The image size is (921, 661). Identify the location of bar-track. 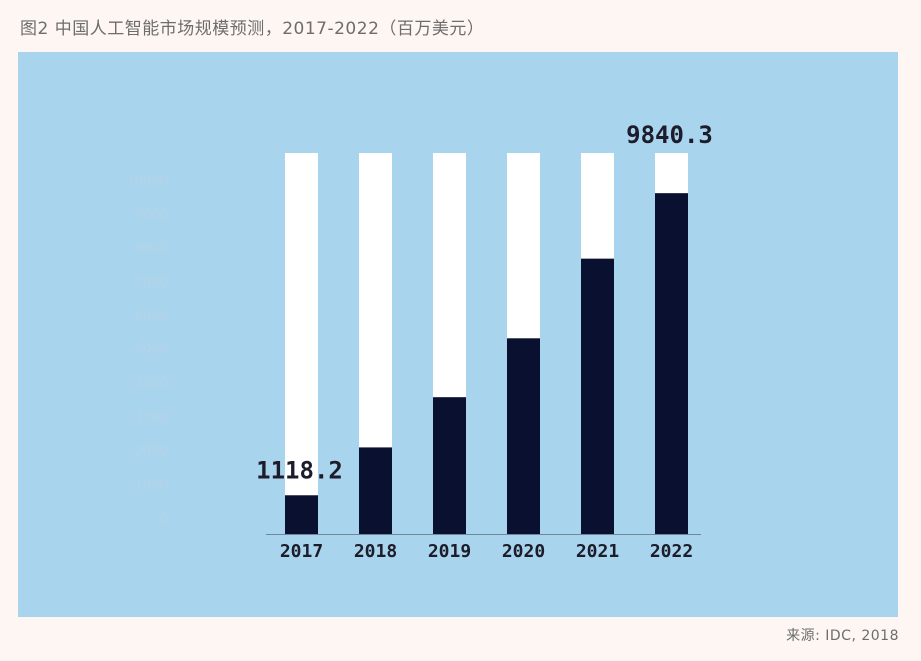
(301, 343).